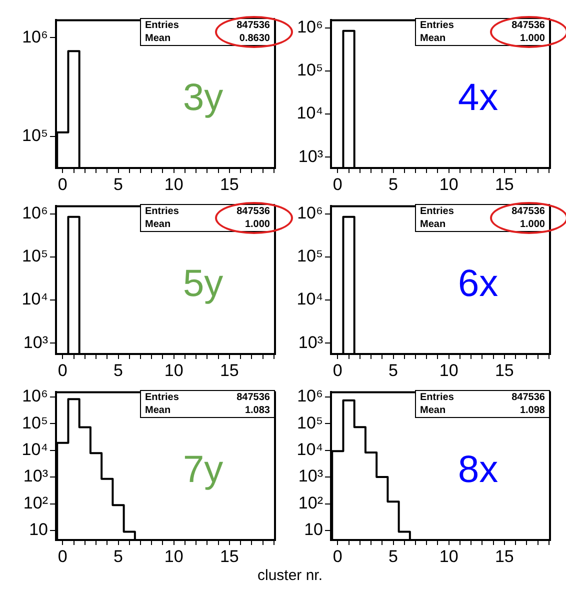 Image resolution: width=566 pixels, height=589 pixels. What do you see at coordinates (254, 38) in the screenshot?
I see `annotation: 0.8630` at bounding box center [254, 38].